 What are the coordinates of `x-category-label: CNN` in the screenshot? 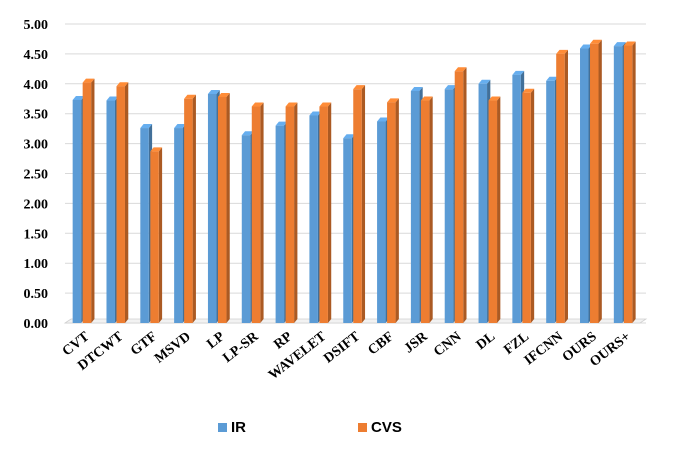 It's located at (447, 344).